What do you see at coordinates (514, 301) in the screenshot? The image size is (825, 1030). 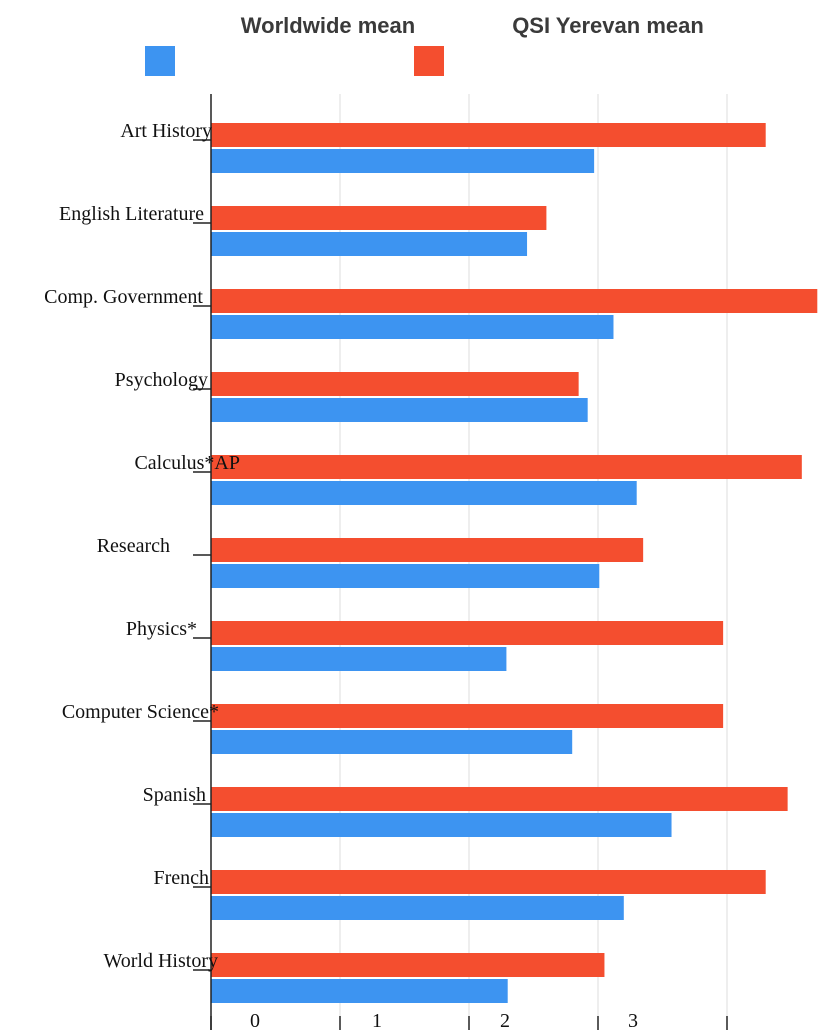 I see `bar-qsi-yerevan-comp-government` at bounding box center [514, 301].